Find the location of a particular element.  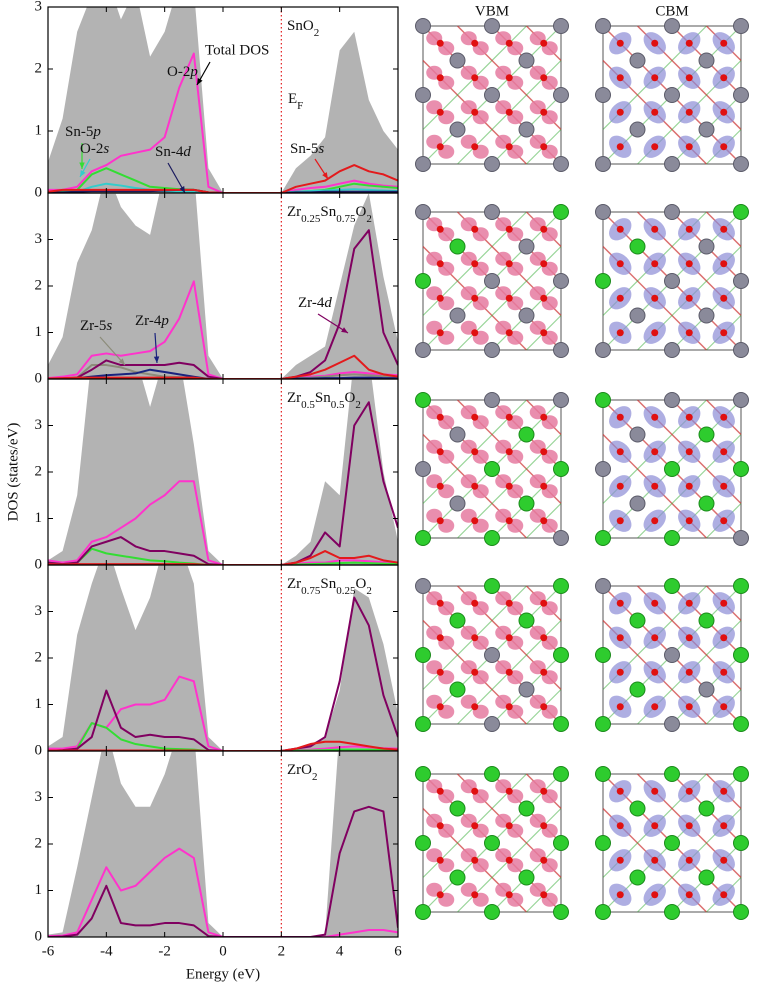

series-annotation: Sn-5p is located at coordinates (83, 132).